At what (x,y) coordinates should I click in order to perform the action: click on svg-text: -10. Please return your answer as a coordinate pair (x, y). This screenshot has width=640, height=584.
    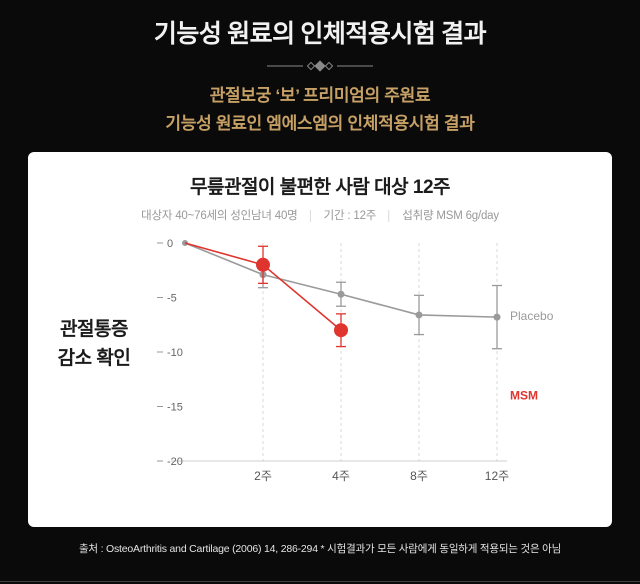
    Looking at the image, I should click on (175, 353).